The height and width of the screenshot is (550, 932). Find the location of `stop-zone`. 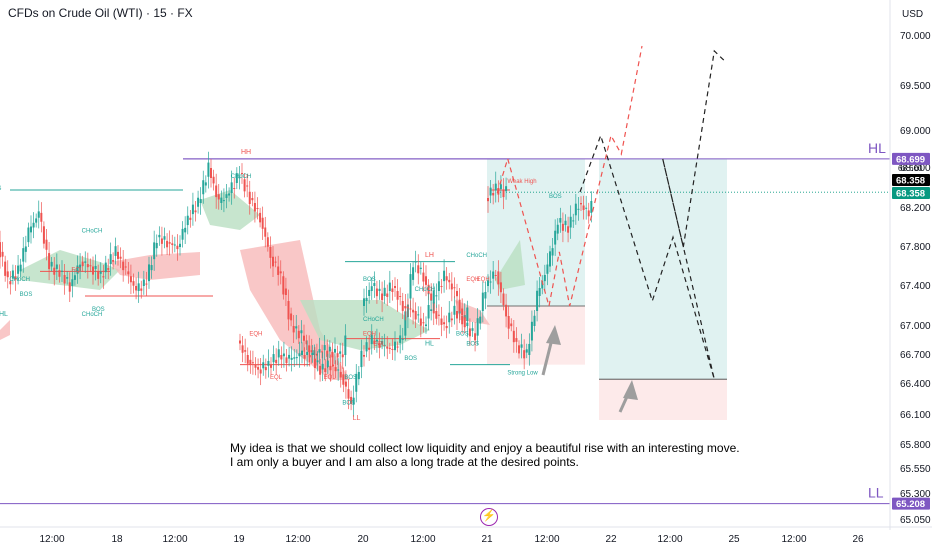

stop-zone is located at coordinates (663, 399).